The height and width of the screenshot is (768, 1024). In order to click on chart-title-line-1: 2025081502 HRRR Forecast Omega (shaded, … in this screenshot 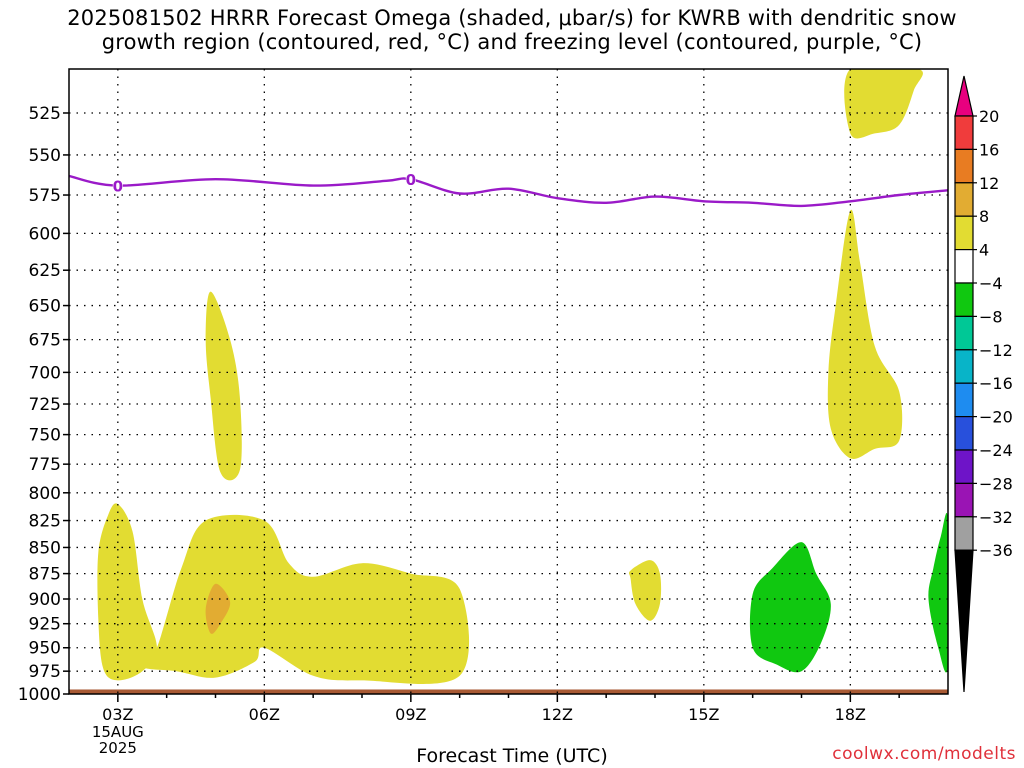, I will do `click(512, 18)`.